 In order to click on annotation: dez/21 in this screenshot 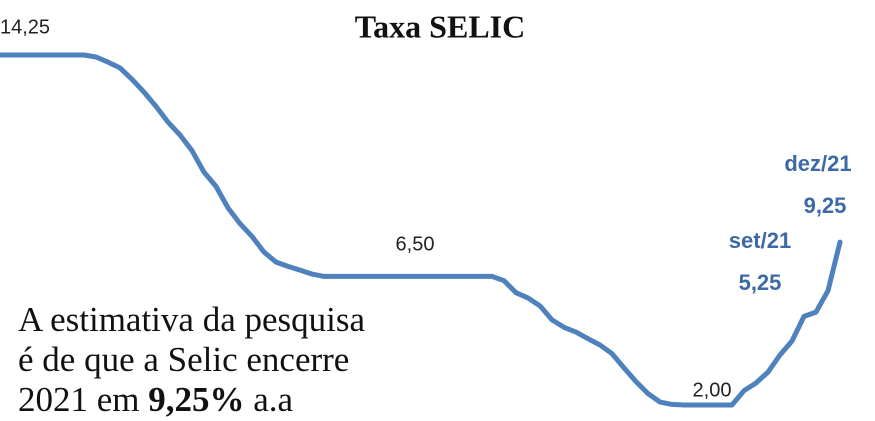, I will do `click(817, 163)`.